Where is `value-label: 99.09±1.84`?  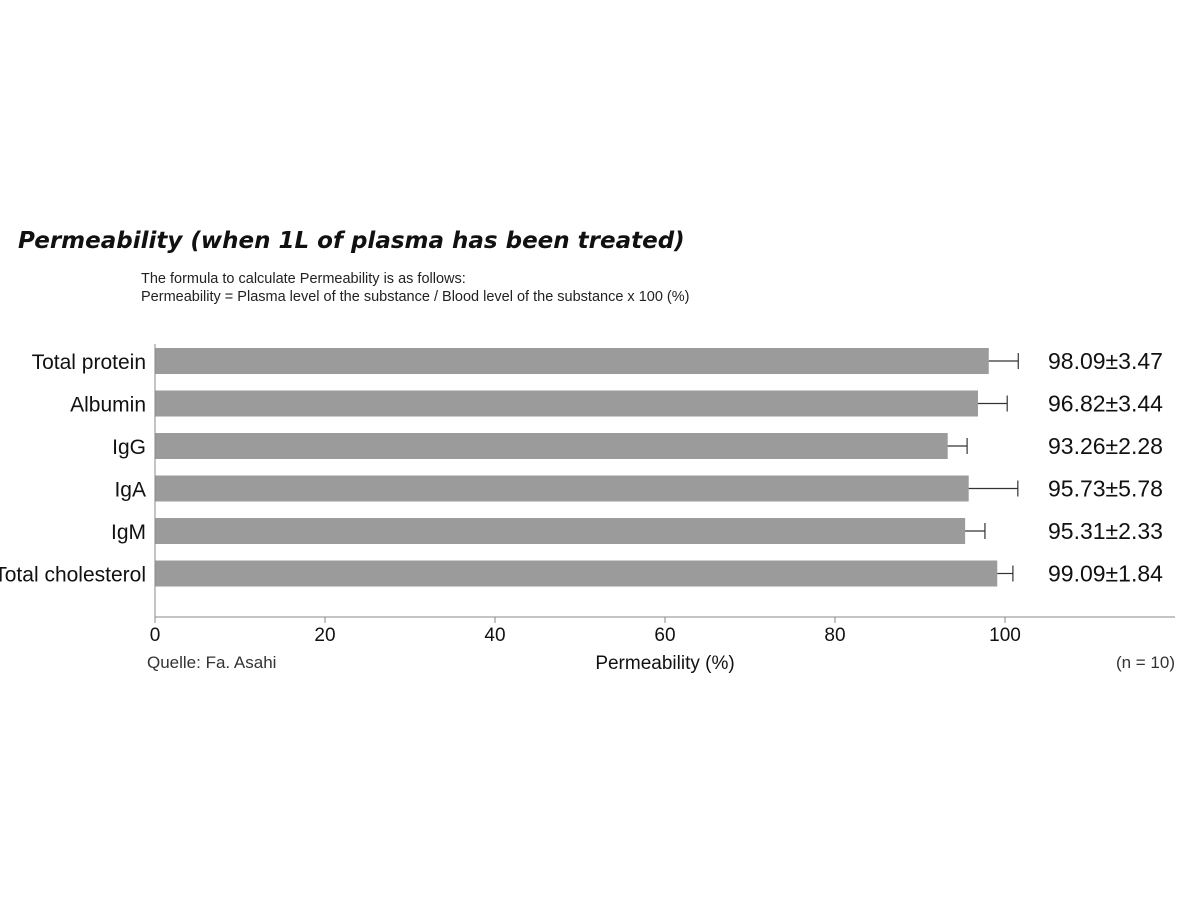
value-label: 99.09±1.84 is located at coordinates (1105, 574).